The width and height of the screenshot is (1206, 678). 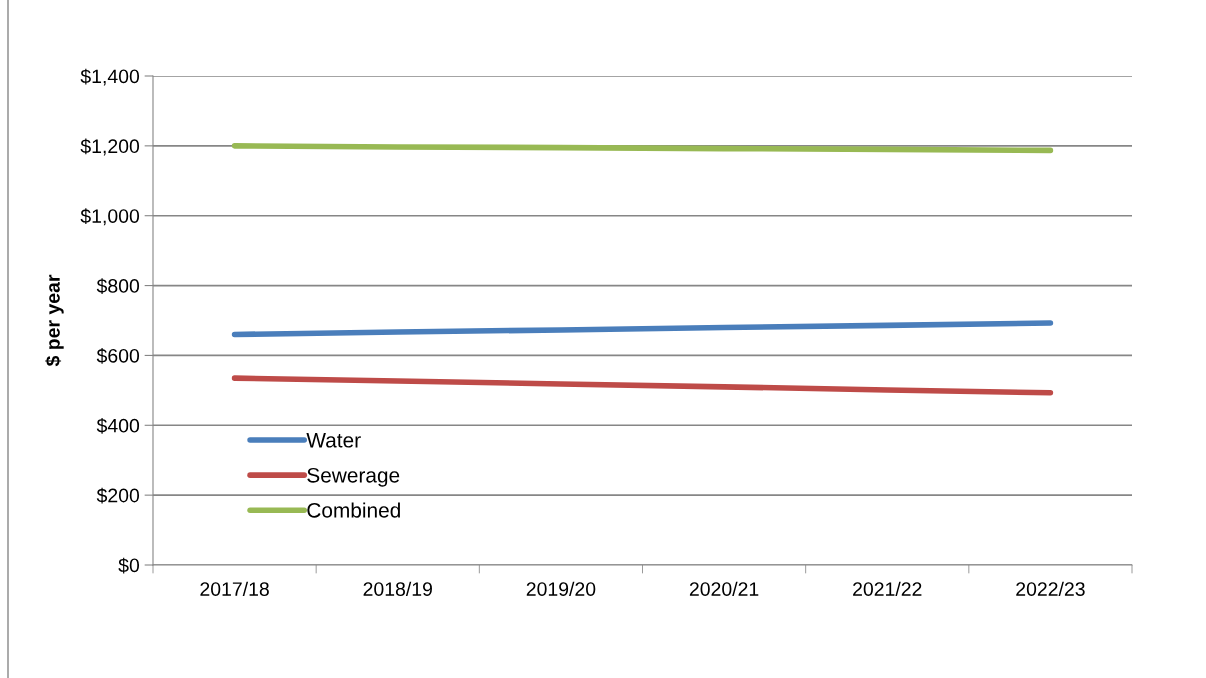 I want to click on legend-label: Combined, so click(x=353, y=510).